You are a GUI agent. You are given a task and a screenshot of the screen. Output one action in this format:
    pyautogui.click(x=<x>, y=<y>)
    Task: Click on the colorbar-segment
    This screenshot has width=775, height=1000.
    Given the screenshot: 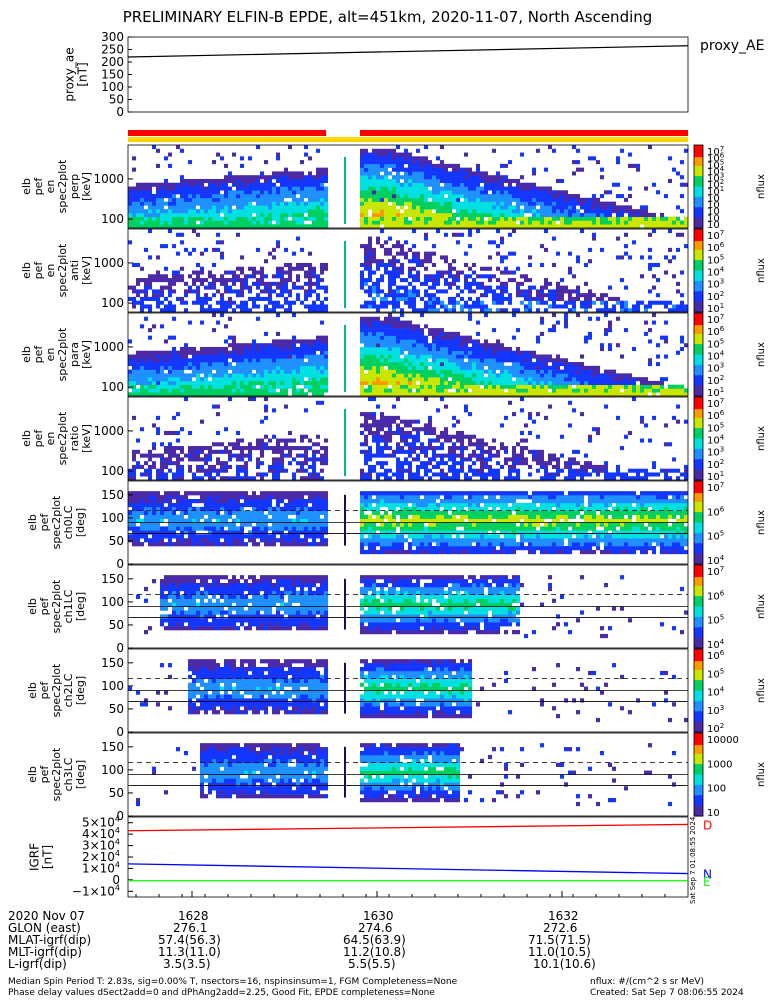 What is the action you would take?
    pyautogui.click(x=698, y=271)
    